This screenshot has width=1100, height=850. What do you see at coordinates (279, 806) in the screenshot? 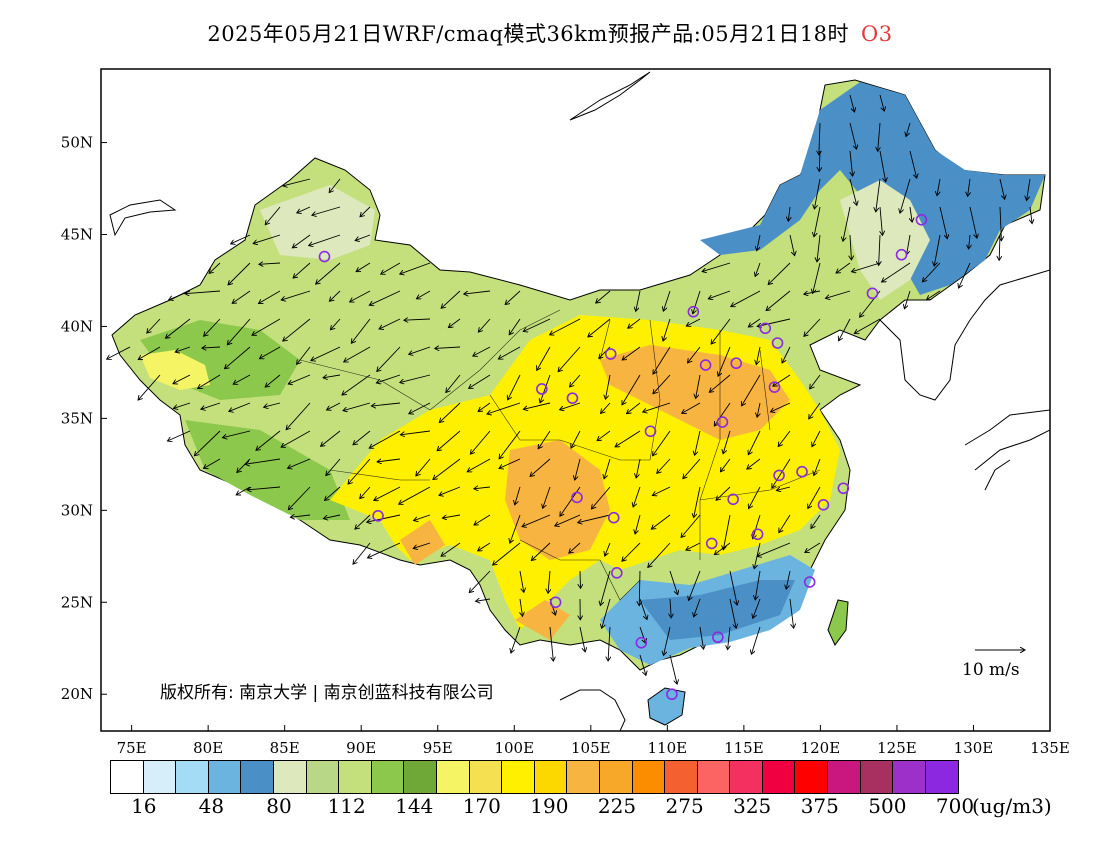
I see `colorbar-label: 80` at bounding box center [279, 806].